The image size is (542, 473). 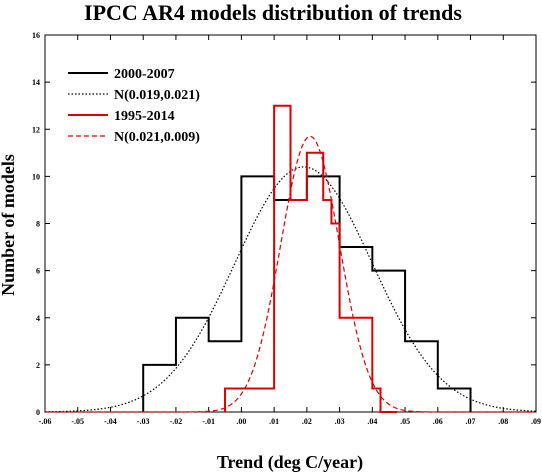 I want to click on x-tick-label: .08, so click(x=503, y=421).